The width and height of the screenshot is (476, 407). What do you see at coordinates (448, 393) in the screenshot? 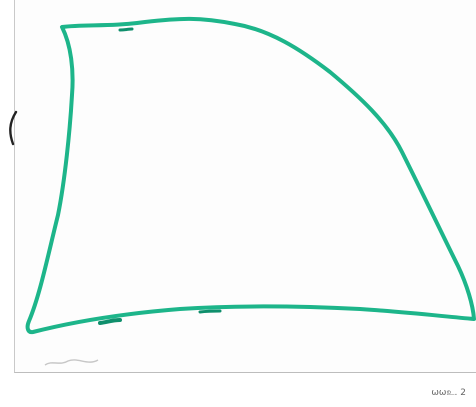
I see `page-caption: ωωஉ. 2` at bounding box center [448, 393].